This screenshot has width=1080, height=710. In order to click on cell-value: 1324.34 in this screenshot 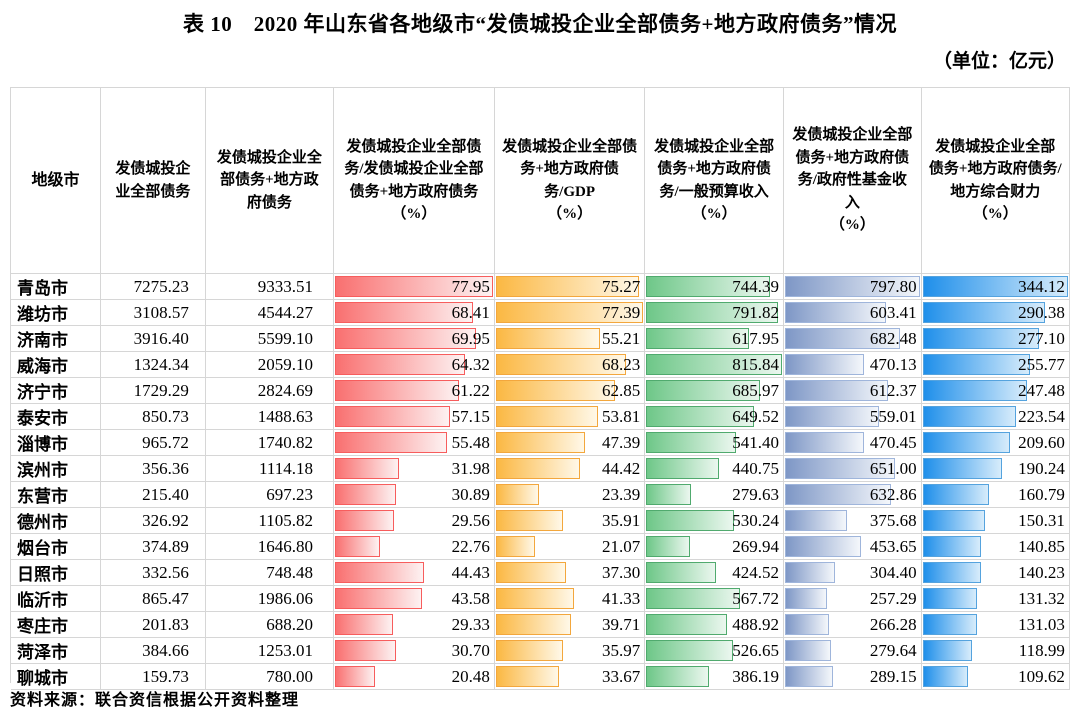, I will do `click(153, 365)`.